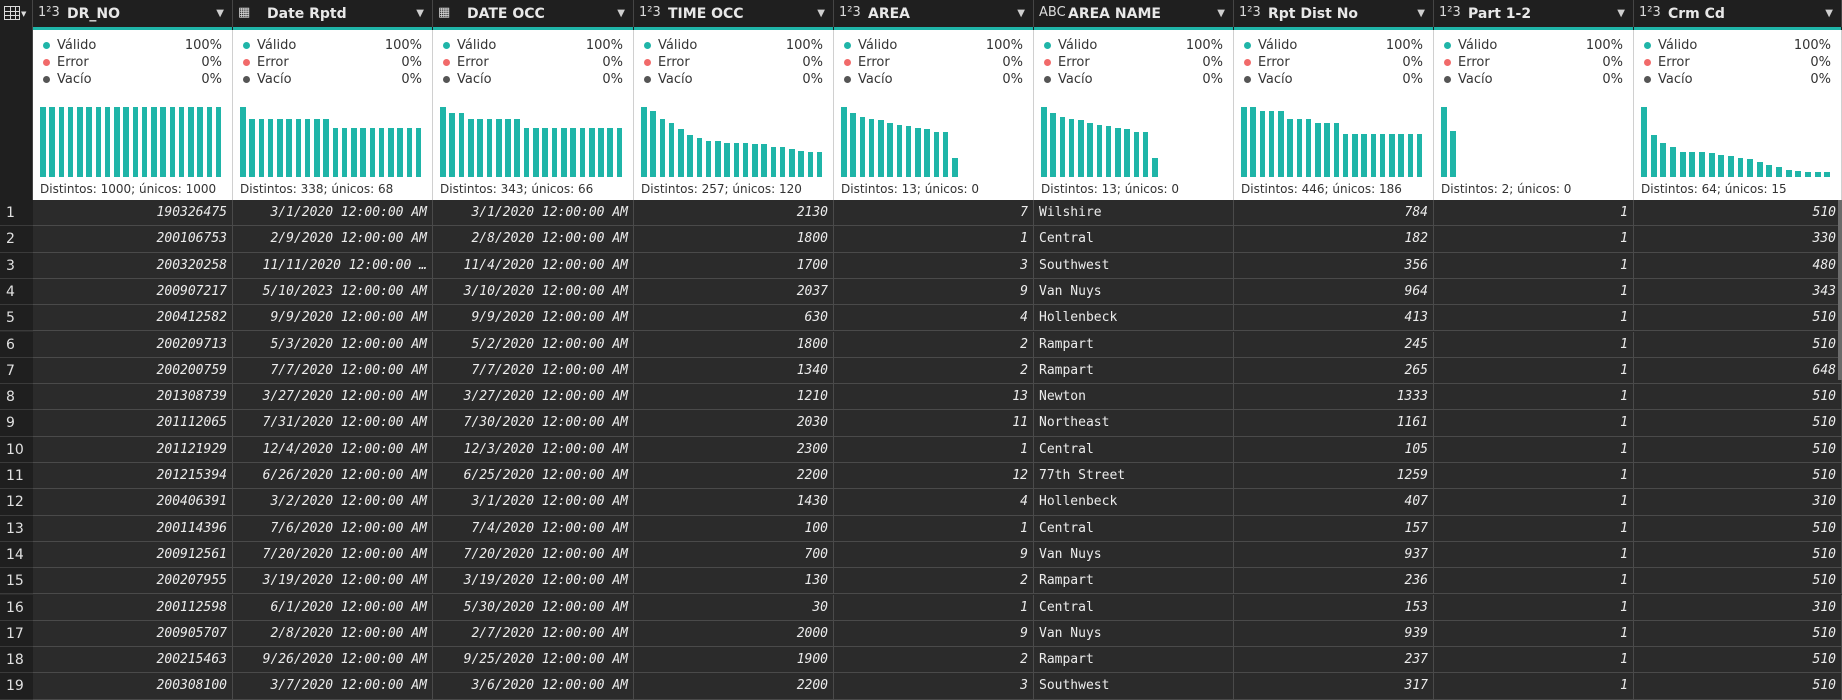 The image size is (1842, 700). I want to click on table-cell: 510, so click(1738, 634).